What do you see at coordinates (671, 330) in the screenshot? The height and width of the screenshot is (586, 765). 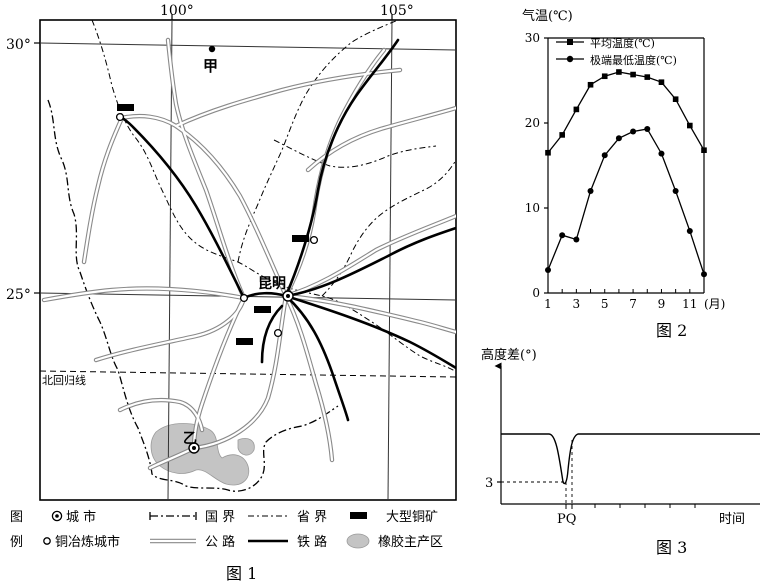 I see `figure2-caption: 图 2` at bounding box center [671, 330].